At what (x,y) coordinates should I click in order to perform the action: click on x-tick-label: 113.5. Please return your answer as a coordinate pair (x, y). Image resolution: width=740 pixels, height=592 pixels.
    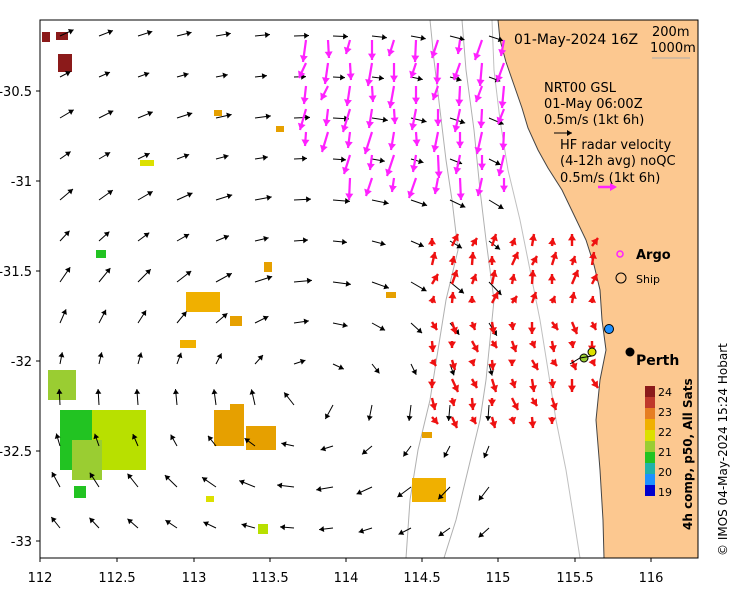
    Looking at the image, I should click on (269, 578).